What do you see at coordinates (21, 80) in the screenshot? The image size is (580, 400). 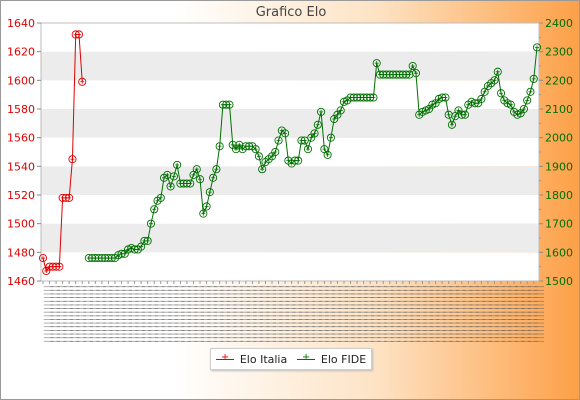 I see `left-axis-tick-label: 1600` at bounding box center [21, 80].